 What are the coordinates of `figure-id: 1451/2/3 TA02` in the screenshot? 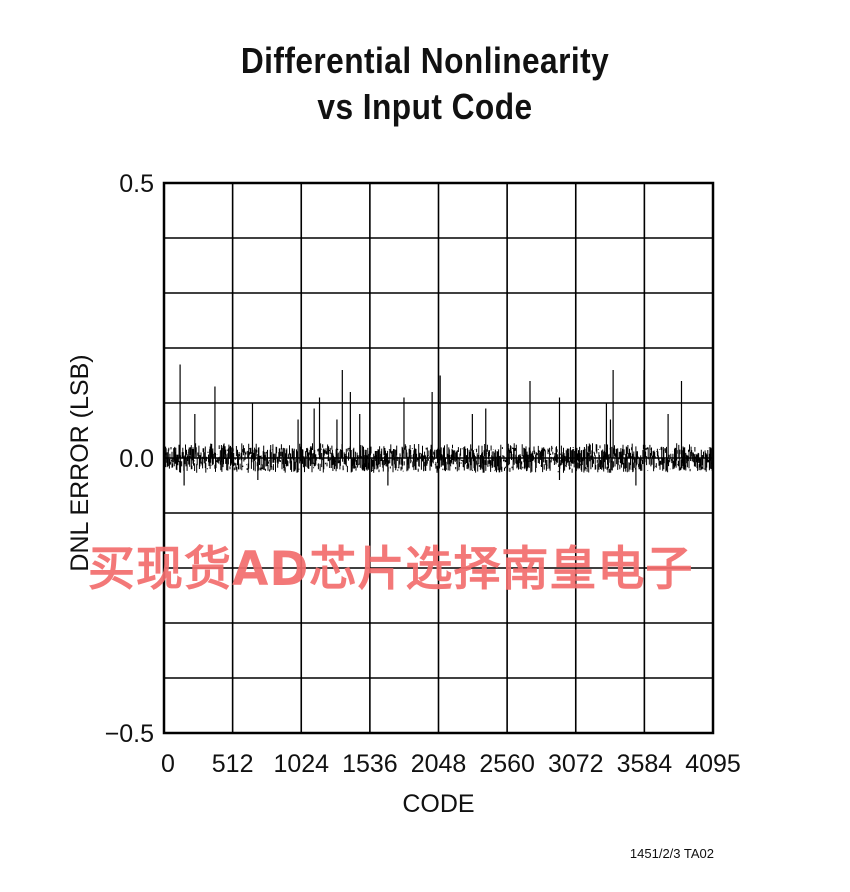 It's located at (671, 853).